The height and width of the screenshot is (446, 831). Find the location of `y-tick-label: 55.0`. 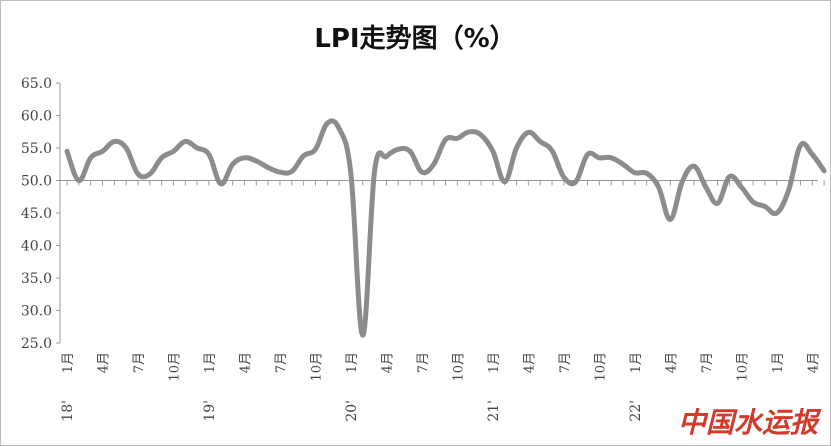

y-tick-label: 55.0 is located at coordinates (36, 149).